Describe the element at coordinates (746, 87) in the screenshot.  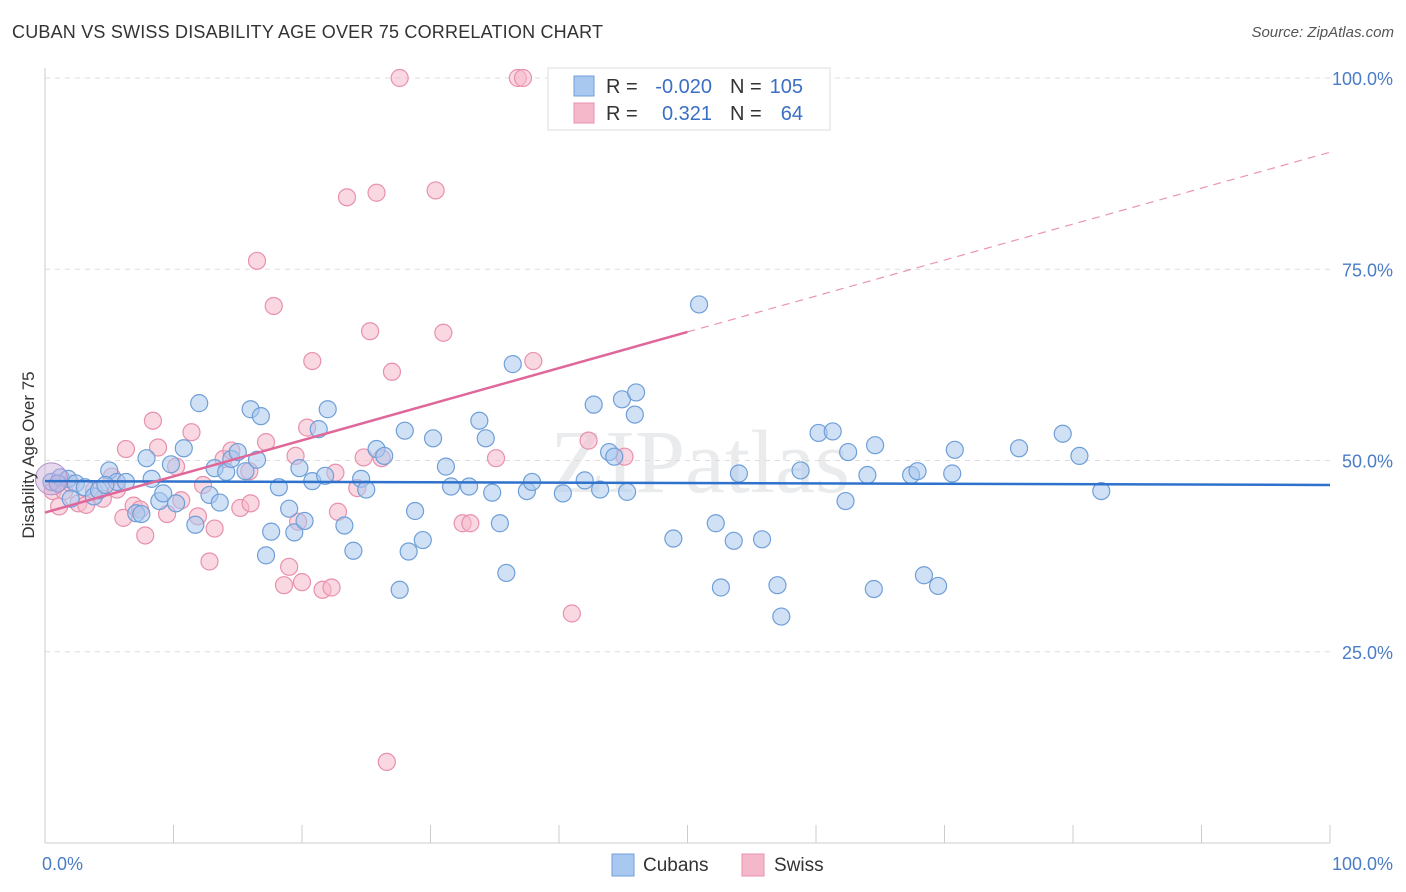
I see `legend-cubans-n-label: N =` at that location.